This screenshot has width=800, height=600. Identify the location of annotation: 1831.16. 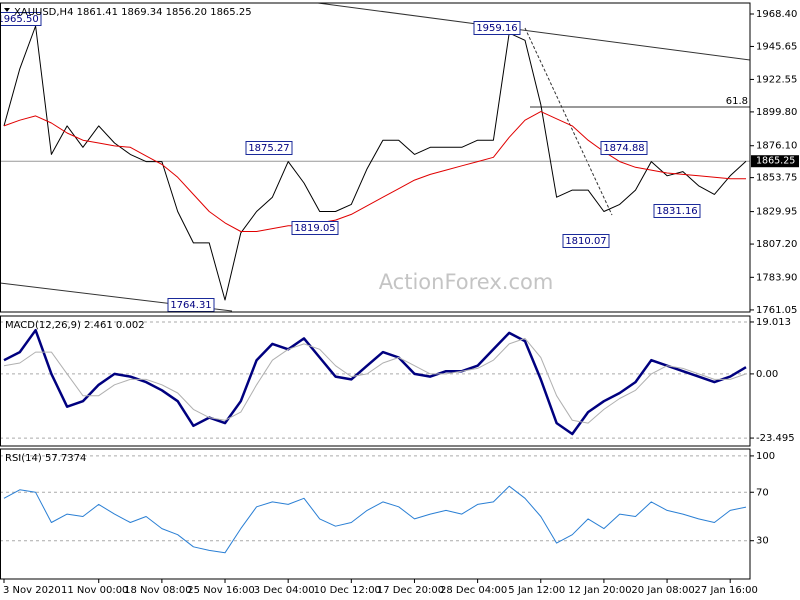
(676, 211).